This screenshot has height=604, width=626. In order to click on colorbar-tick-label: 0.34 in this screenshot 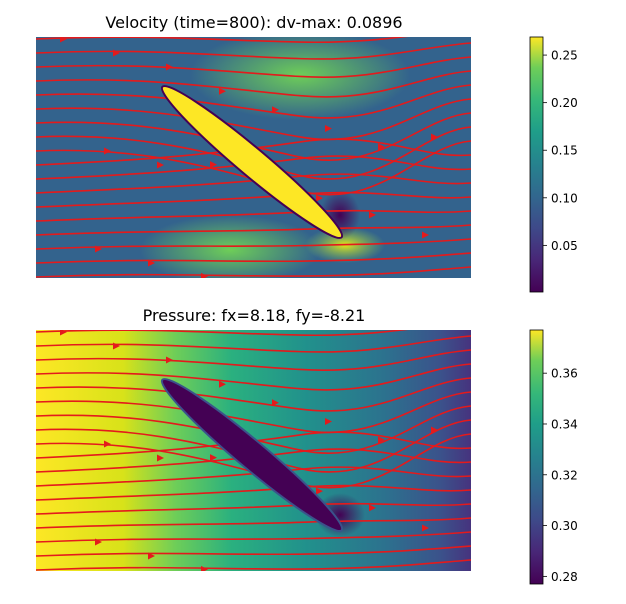, I will do `click(564, 424)`.